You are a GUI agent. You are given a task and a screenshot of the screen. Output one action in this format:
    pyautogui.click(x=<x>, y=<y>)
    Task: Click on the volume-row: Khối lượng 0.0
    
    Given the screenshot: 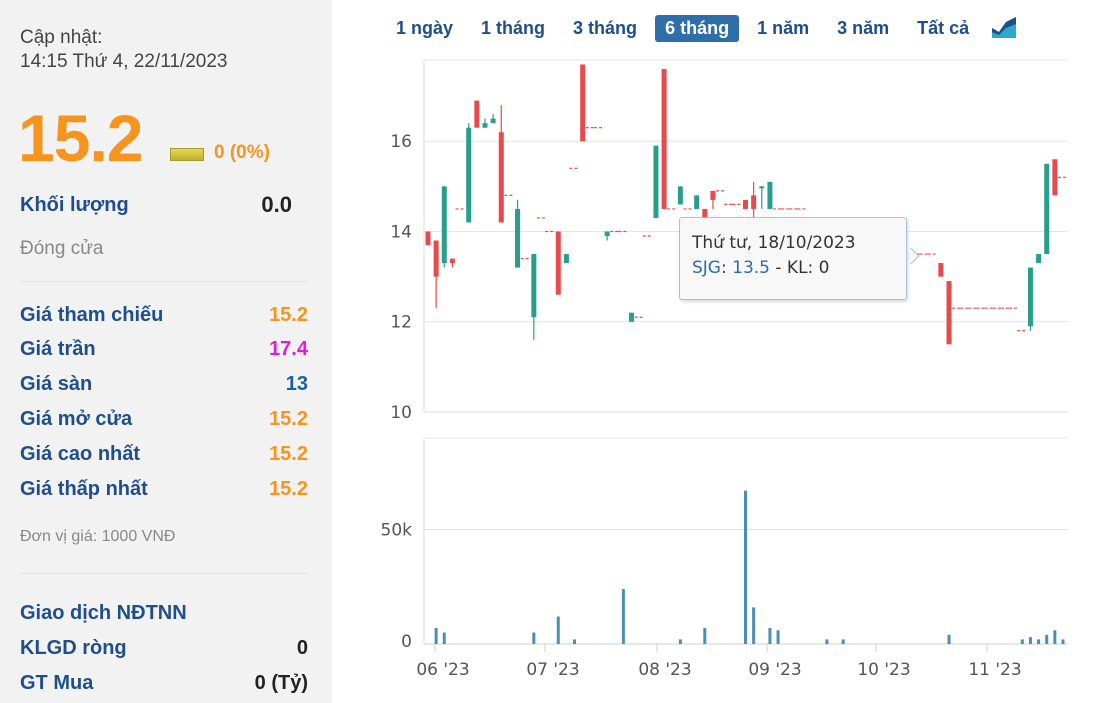 What is the action you would take?
    pyautogui.click(x=164, y=205)
    